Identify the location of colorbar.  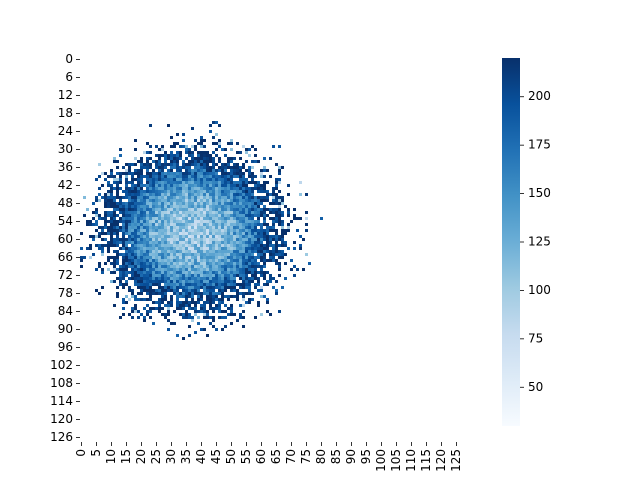
(511, 242).